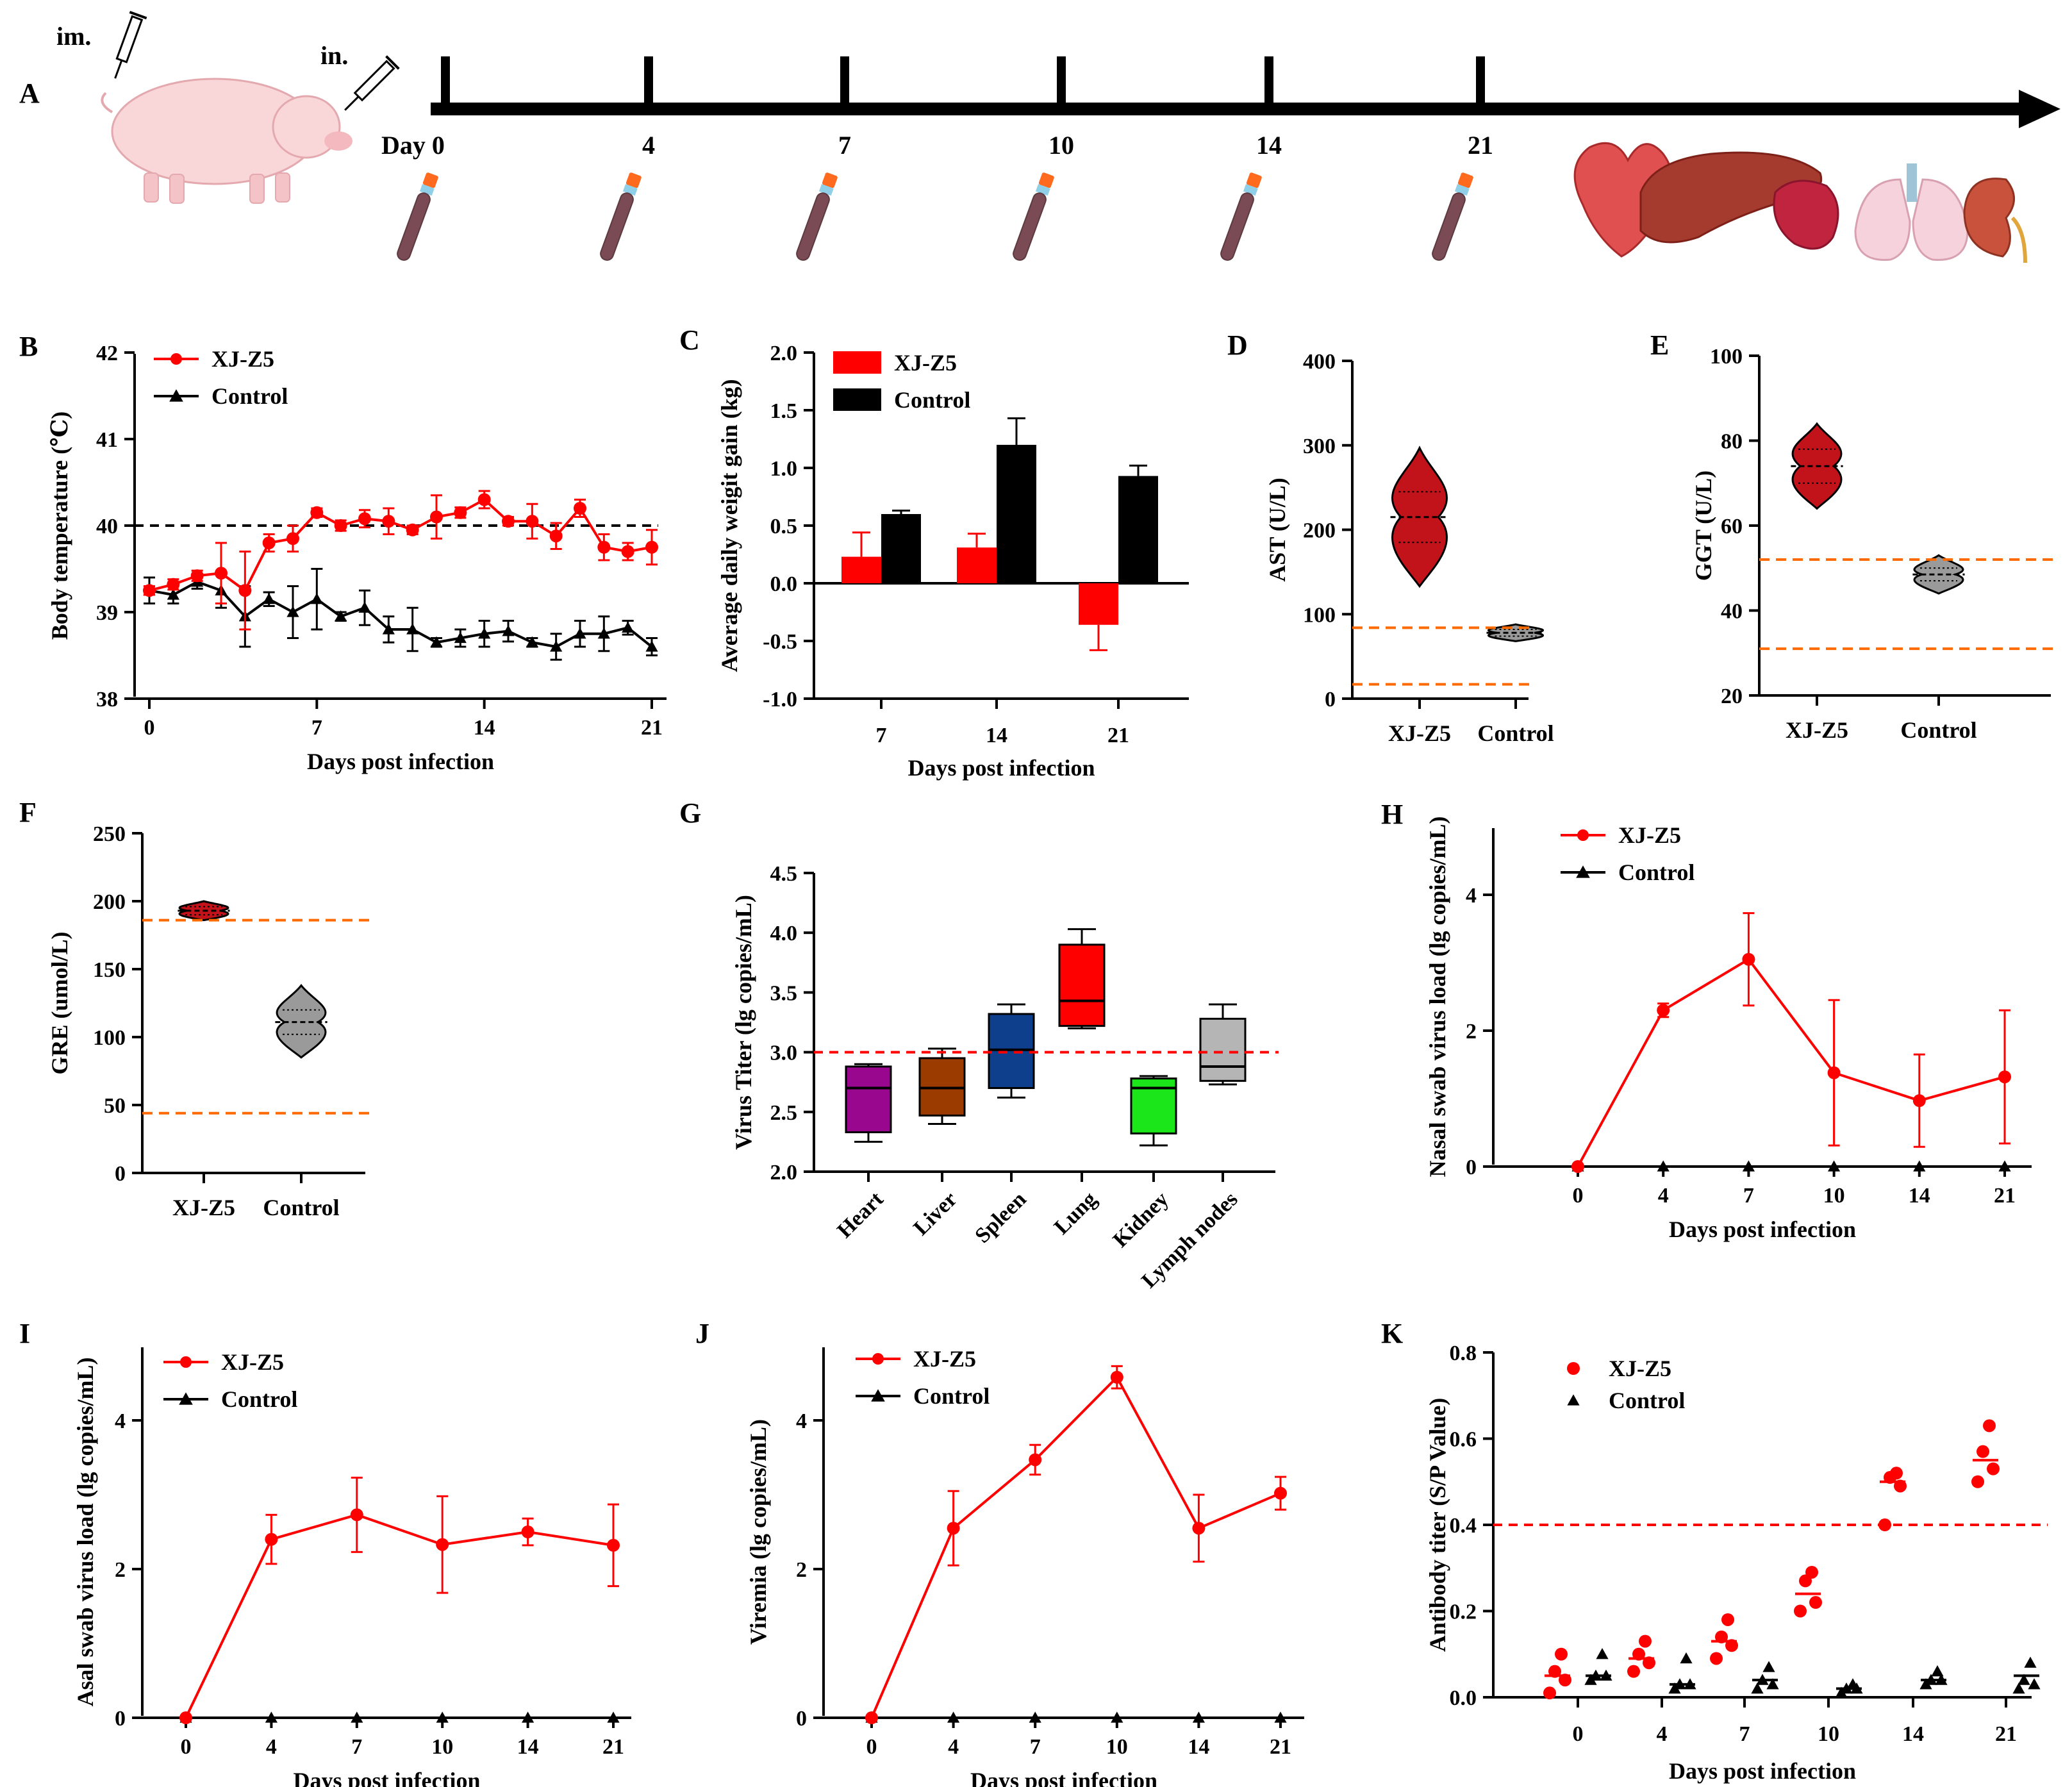 The height and width of the screenshot is (1787, 2072). I want to click on y-tick-label: 1.0, so click(784, 469).